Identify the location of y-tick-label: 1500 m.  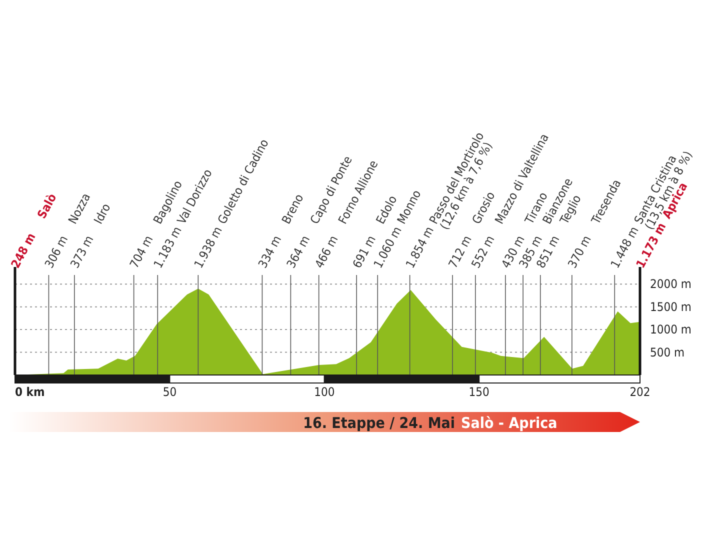
(671, 307).